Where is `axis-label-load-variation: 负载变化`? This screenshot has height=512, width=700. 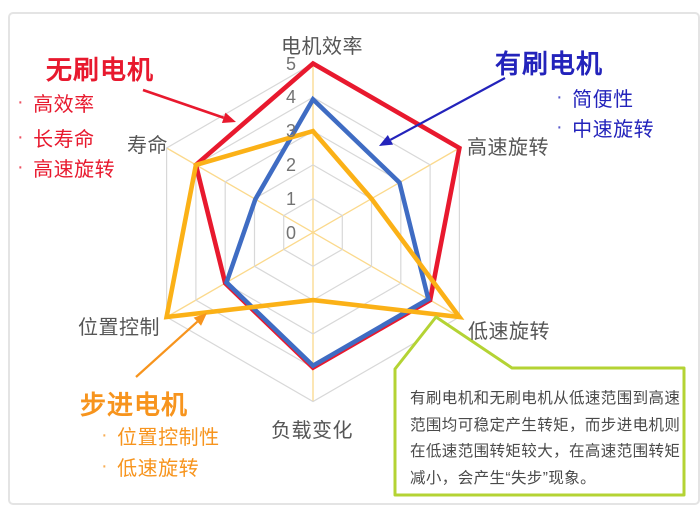
axis-label-load-variation: 负载变化 is located at coordinates (312, 431).